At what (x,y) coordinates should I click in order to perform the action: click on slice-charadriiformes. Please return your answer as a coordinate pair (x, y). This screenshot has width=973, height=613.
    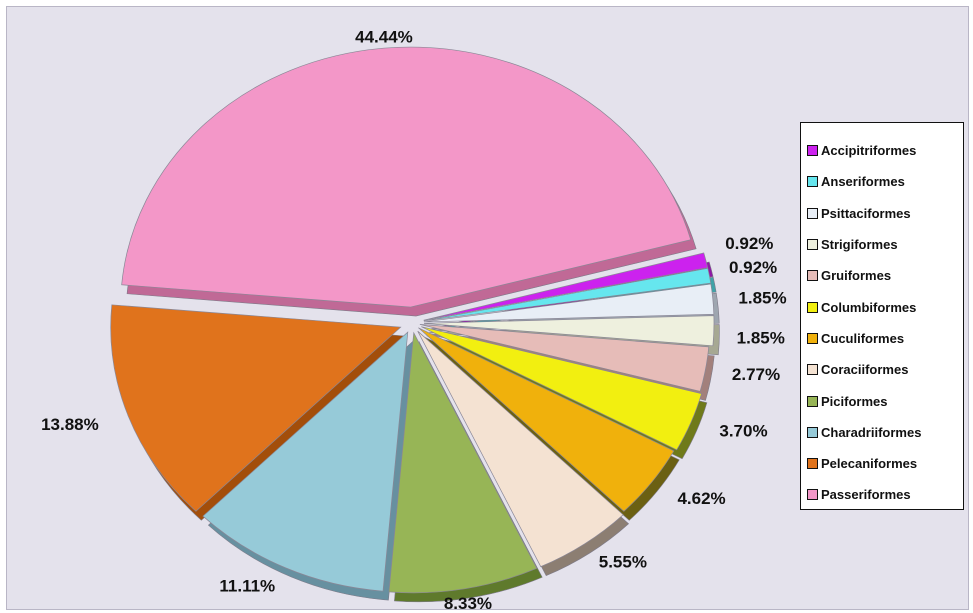
    Looking at the image, I should click on (305, 461).